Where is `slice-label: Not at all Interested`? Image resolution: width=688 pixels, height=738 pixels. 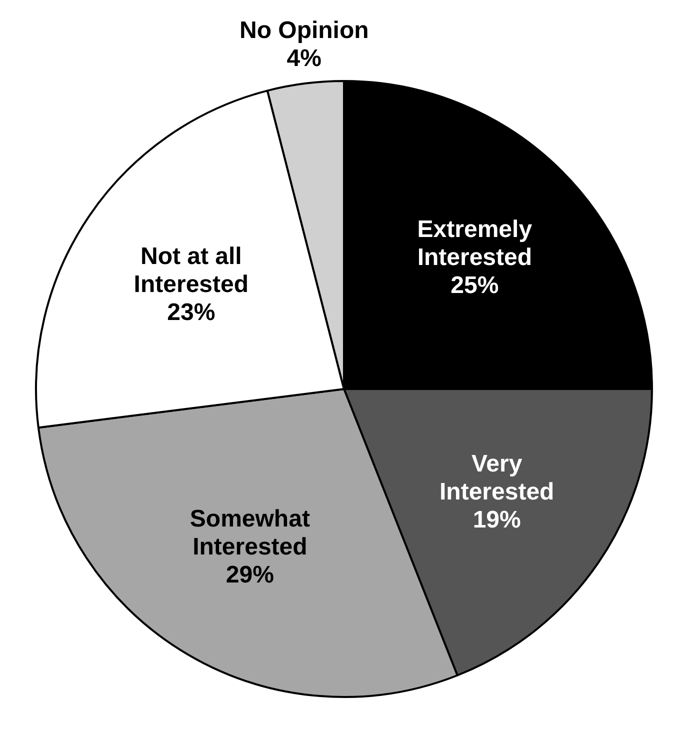
slice-label: Not at all Interested is located at coordinates (191, 270).